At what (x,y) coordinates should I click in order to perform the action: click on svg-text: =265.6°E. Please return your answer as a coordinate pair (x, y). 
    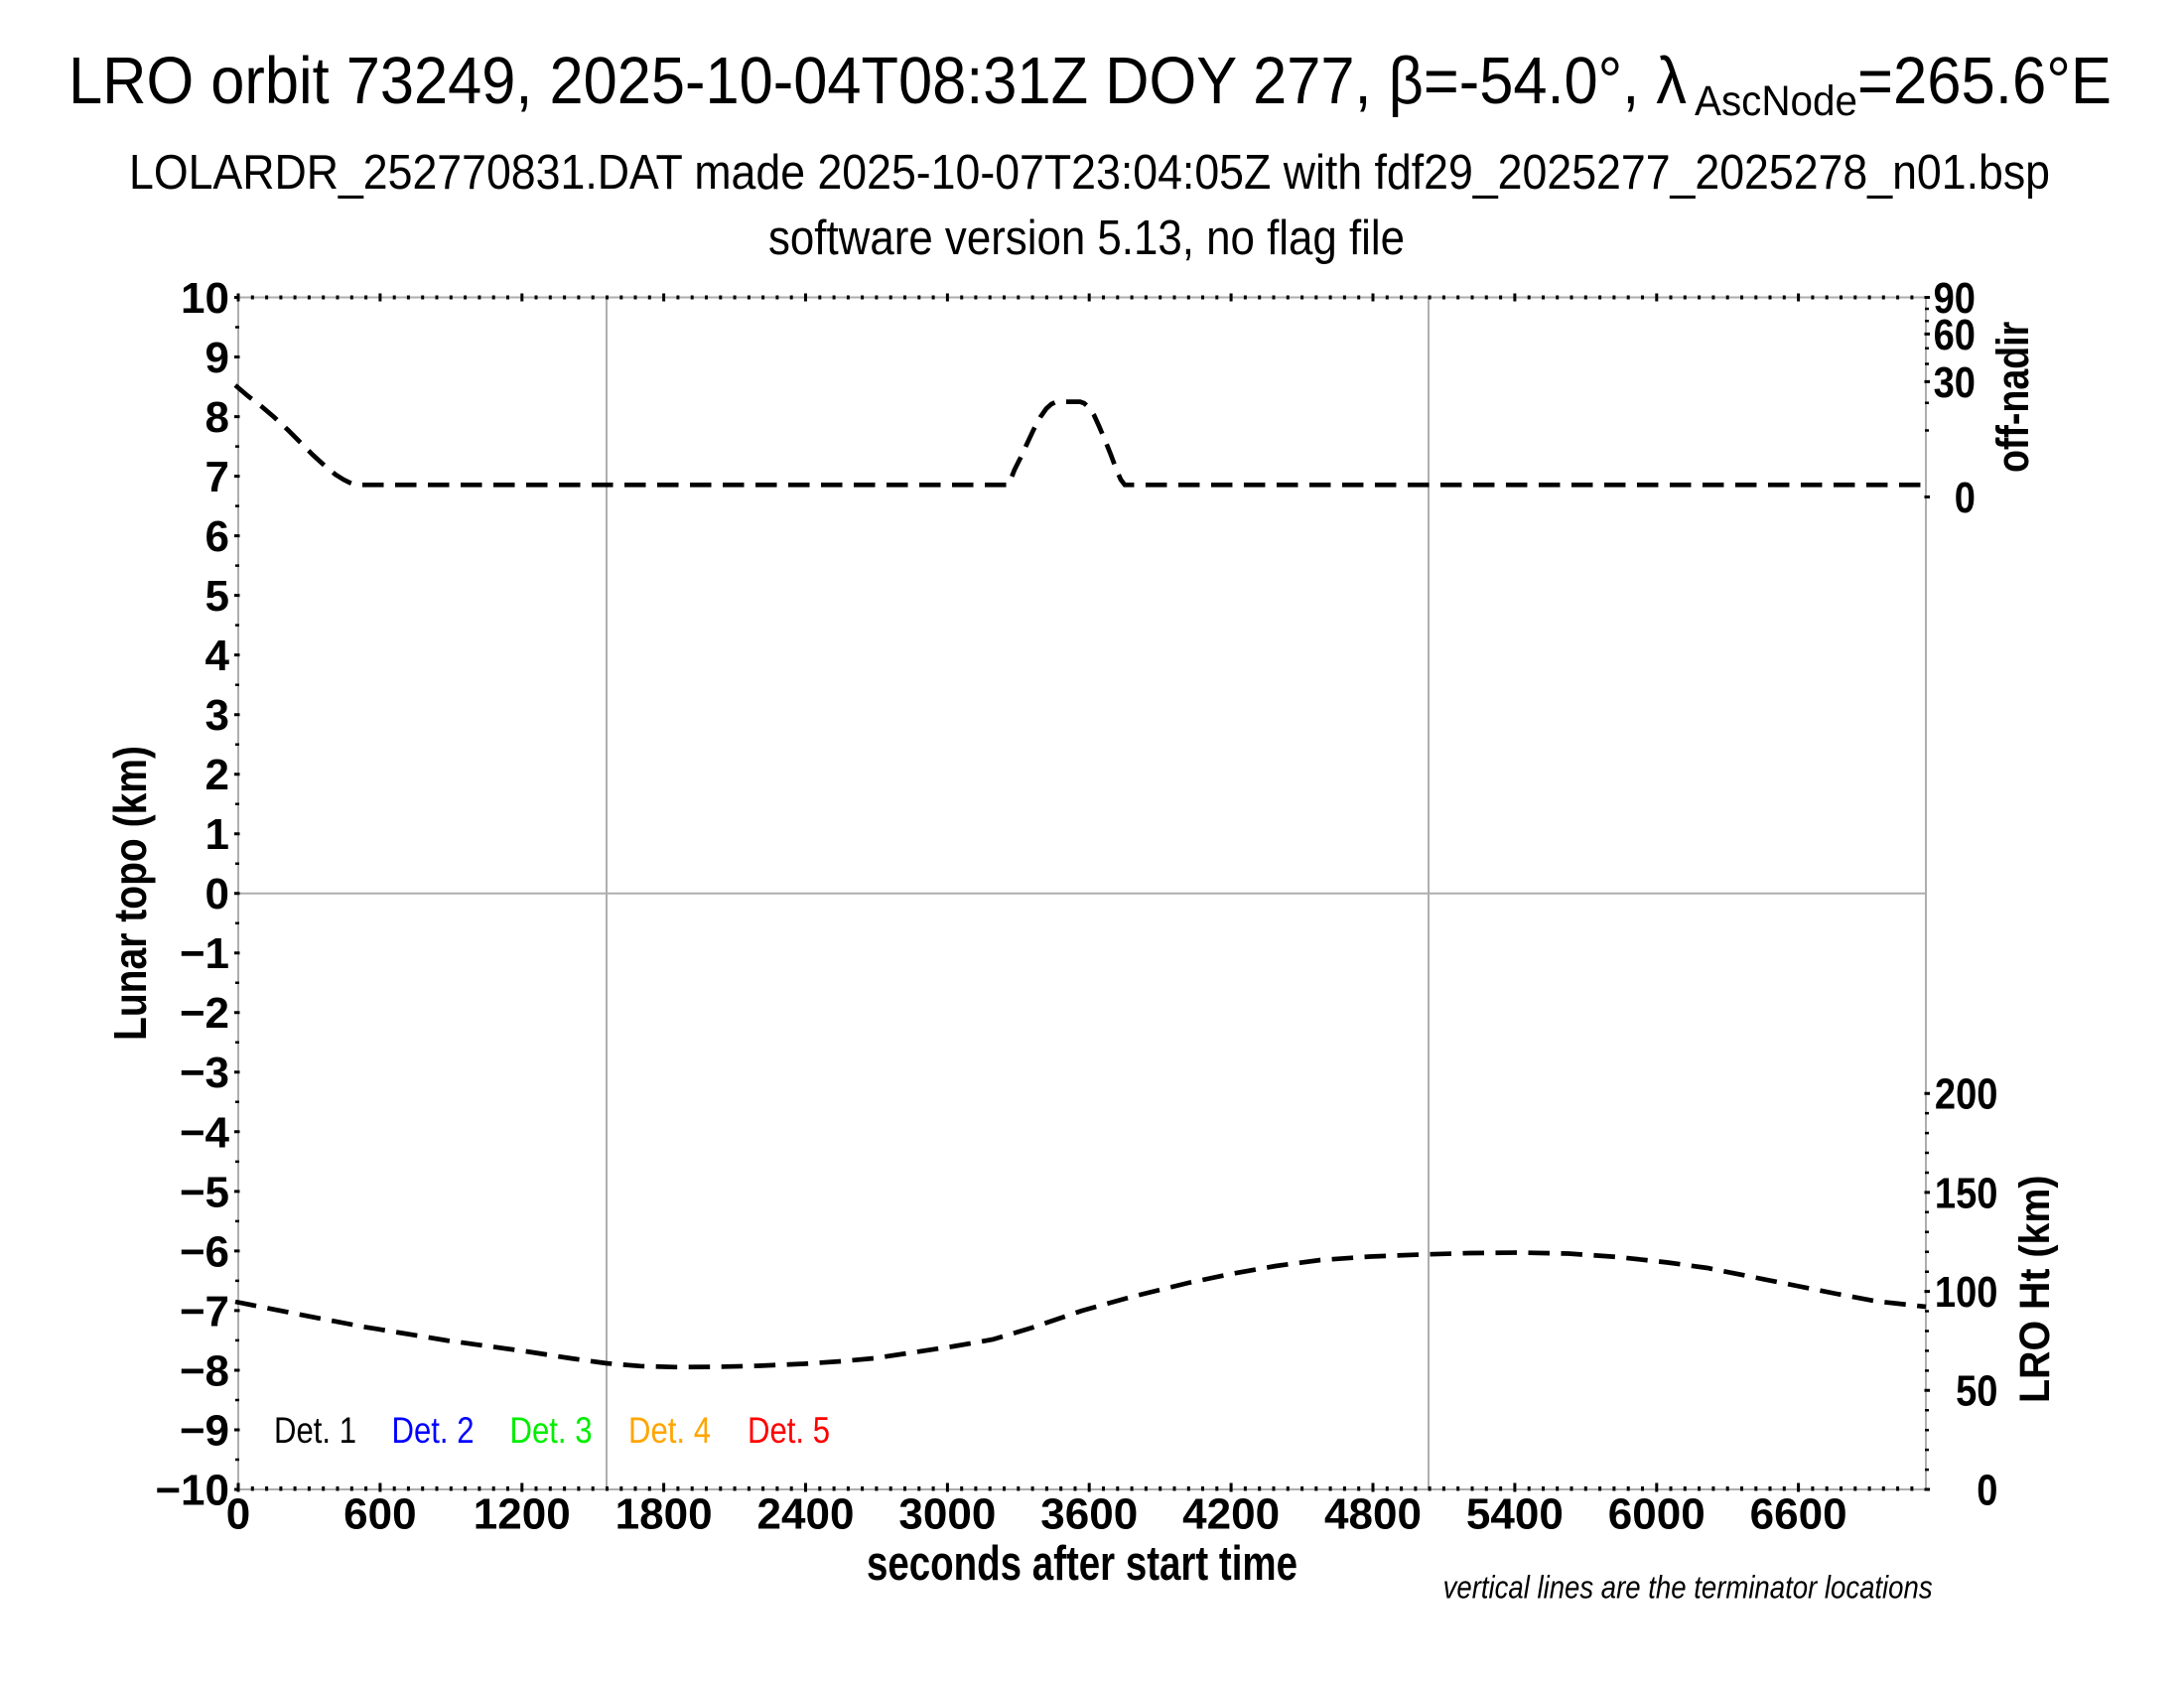
    Looking at the image, I should click on (1984, 81).